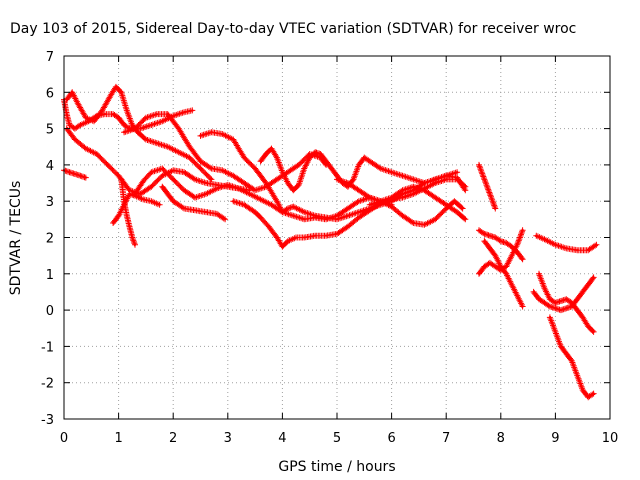 Image resolution: width=640 pixels, height=480 pixels. What do you see at coordinates (50, 130) in the screenshot?
I see `y-tick-label: 5` at bounding box center [50, 130].